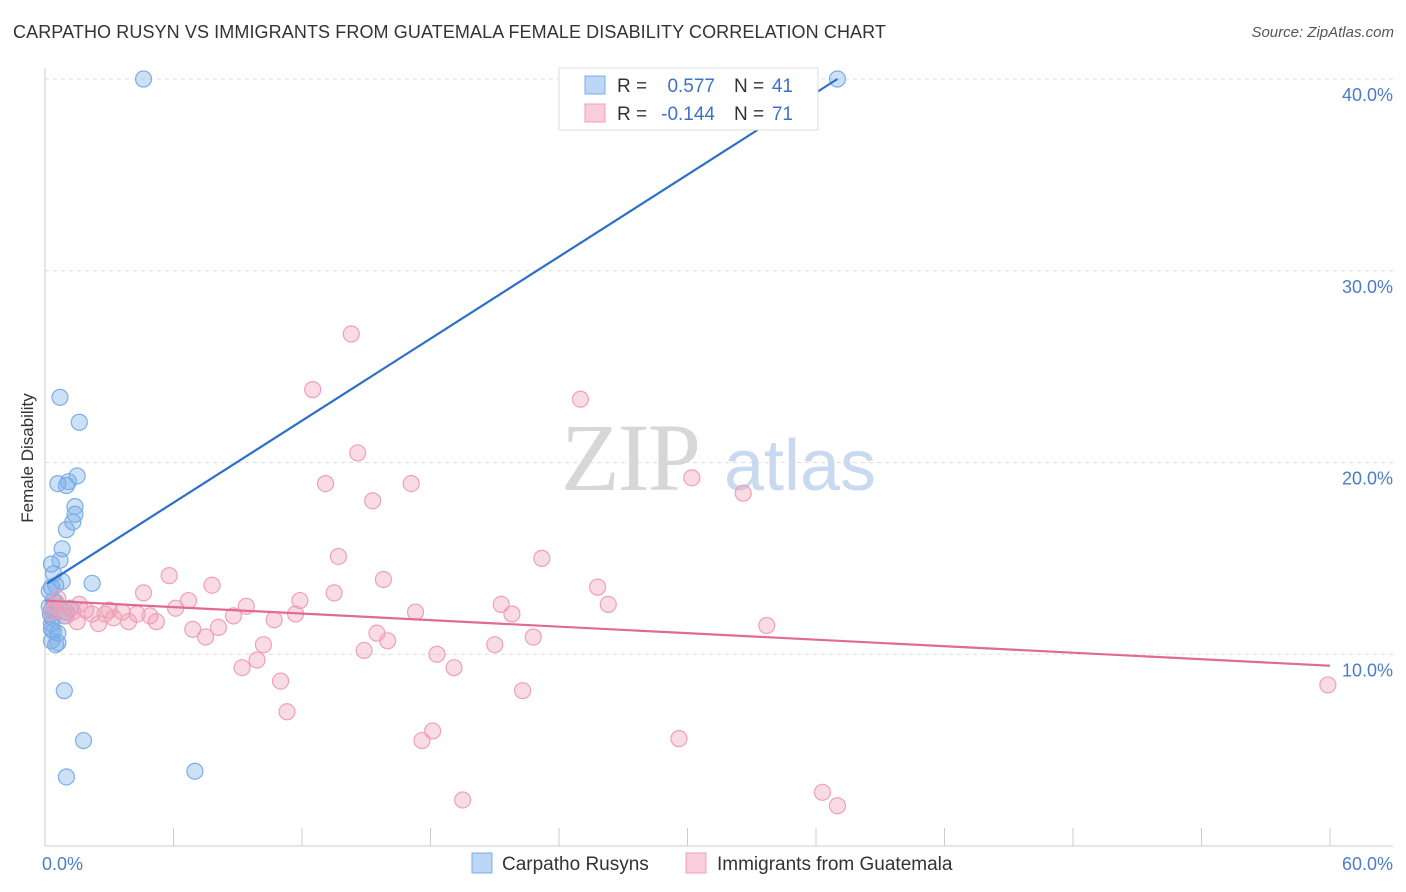 The width and height of the screenshot is (1406, 892). I want to click on y-tick-label: 30.0%, so click(1367, 287).